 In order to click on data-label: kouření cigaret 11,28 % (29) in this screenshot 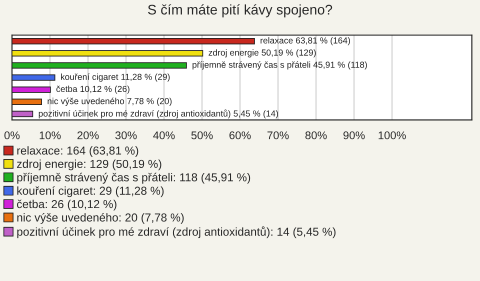, I will do `click(115, 77)`.